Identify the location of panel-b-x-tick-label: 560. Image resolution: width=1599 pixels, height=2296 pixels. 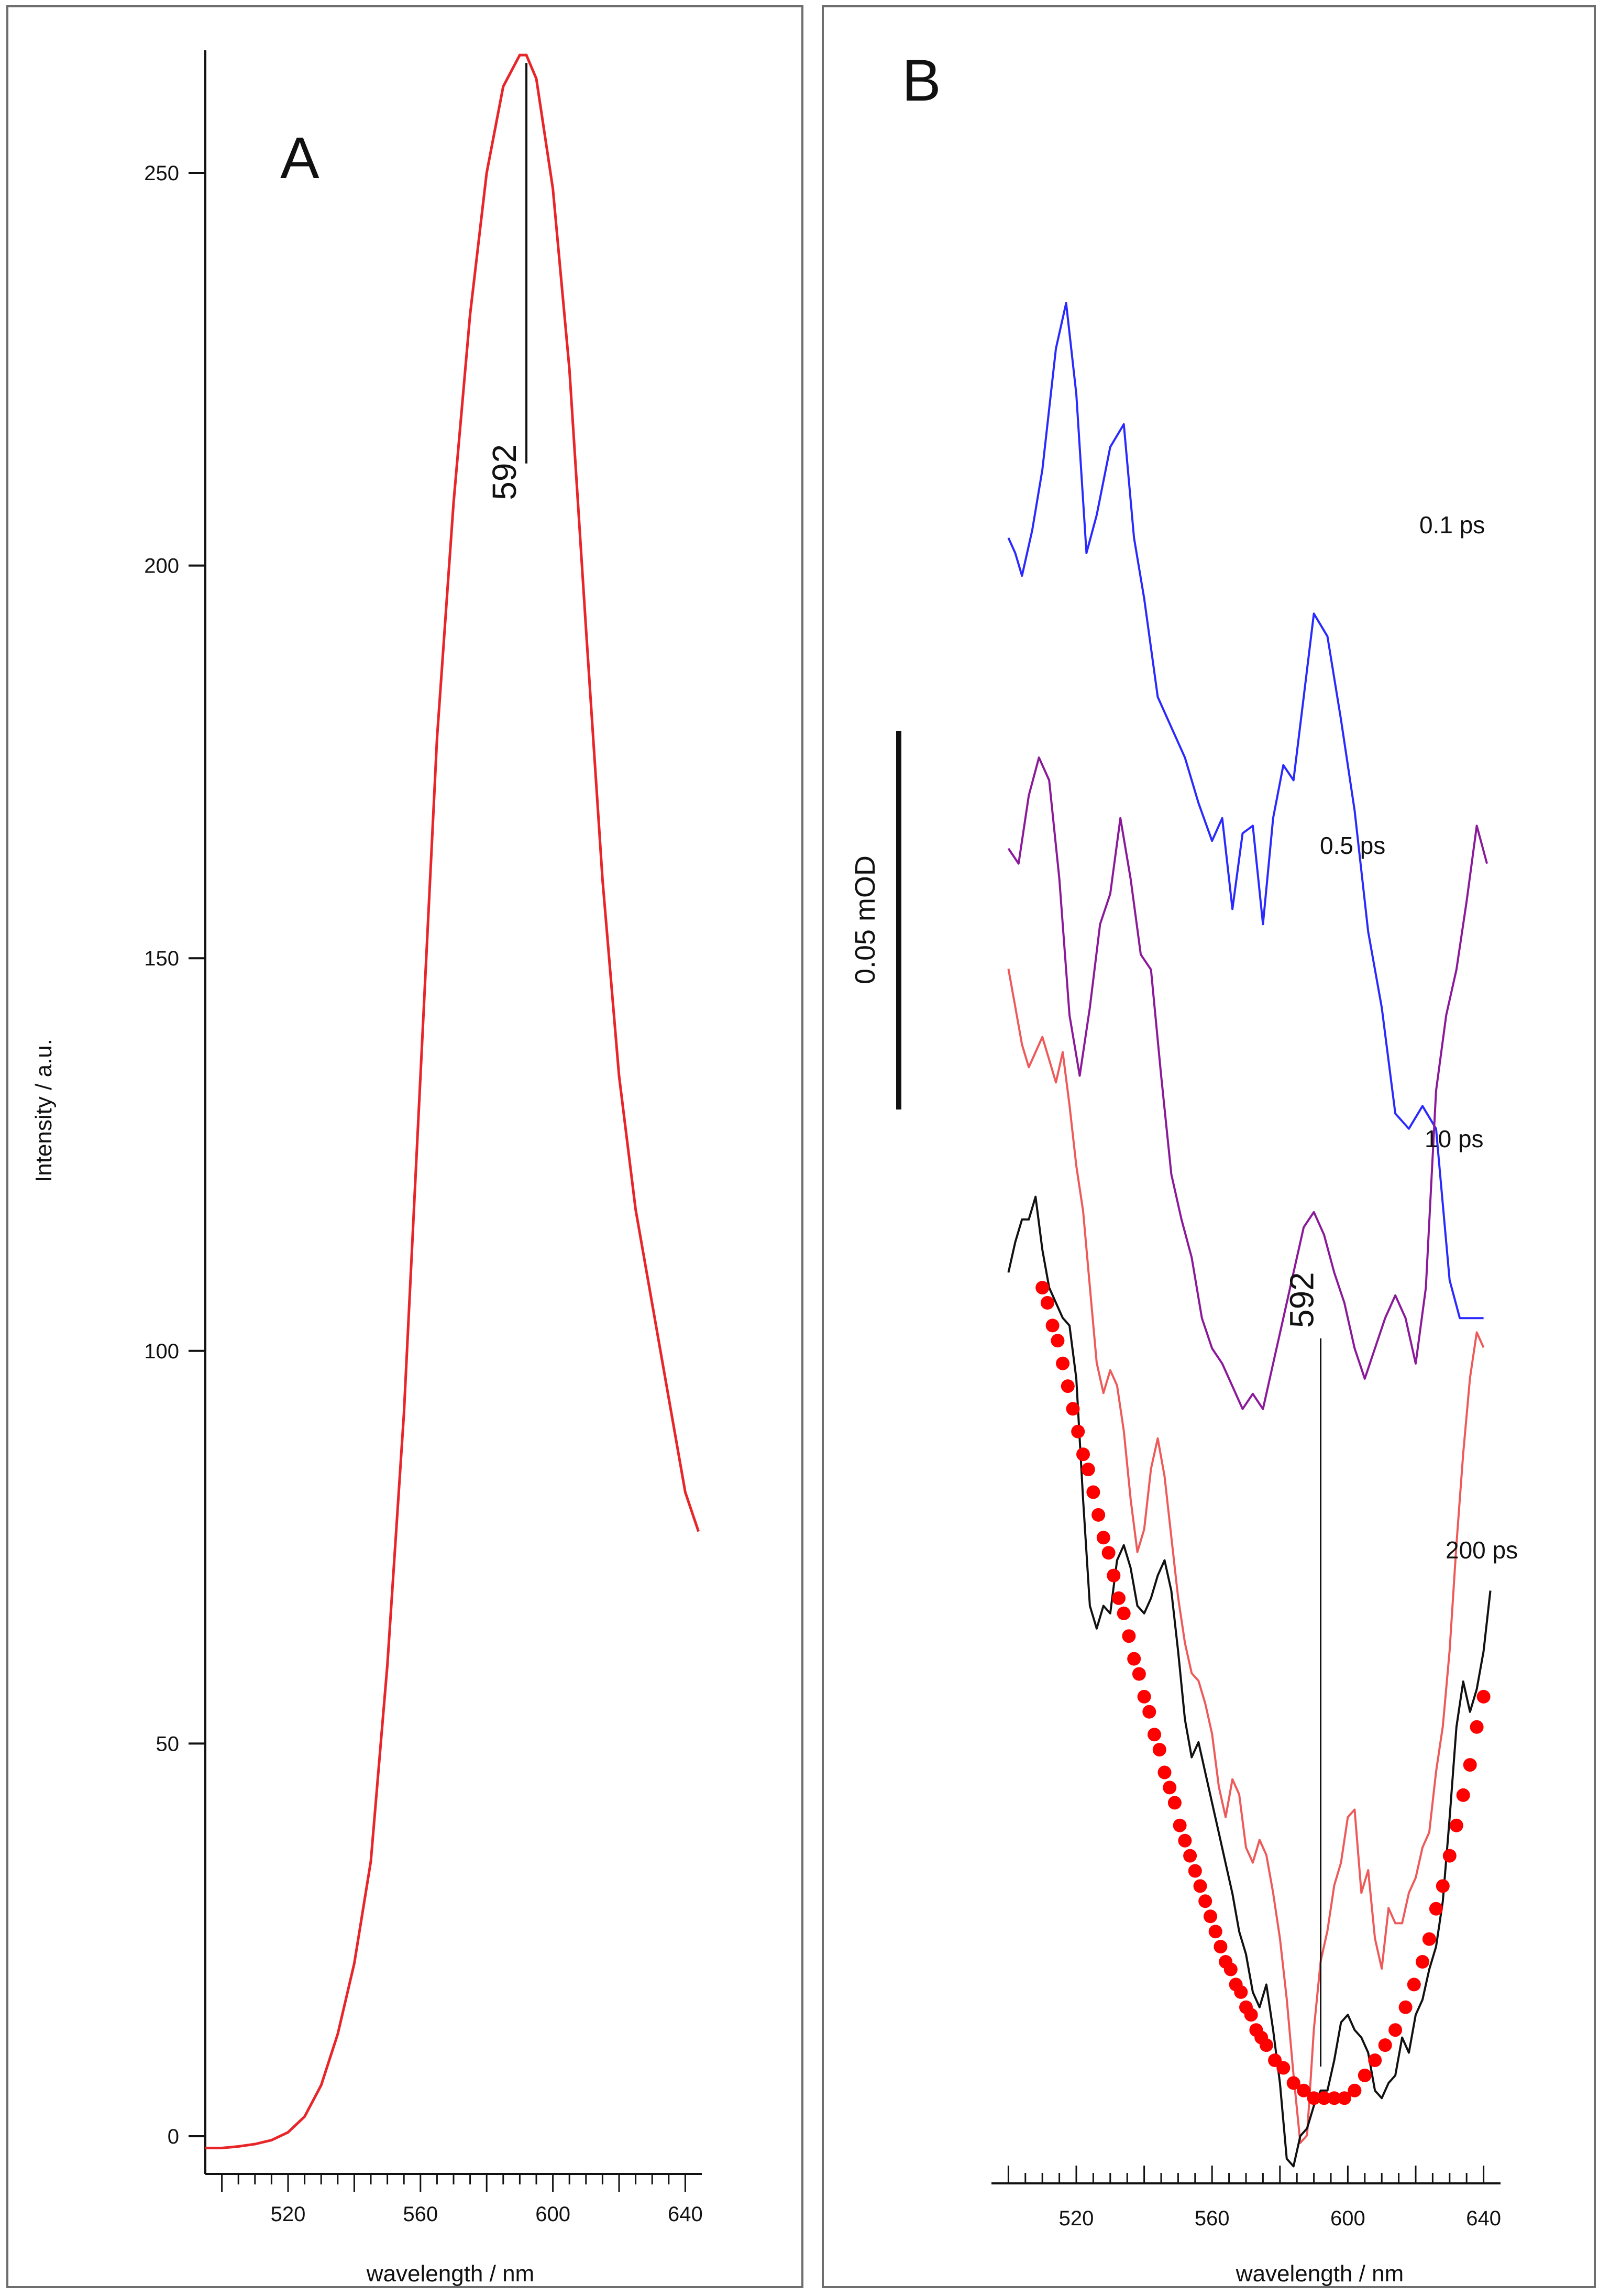
(1212, 2218).